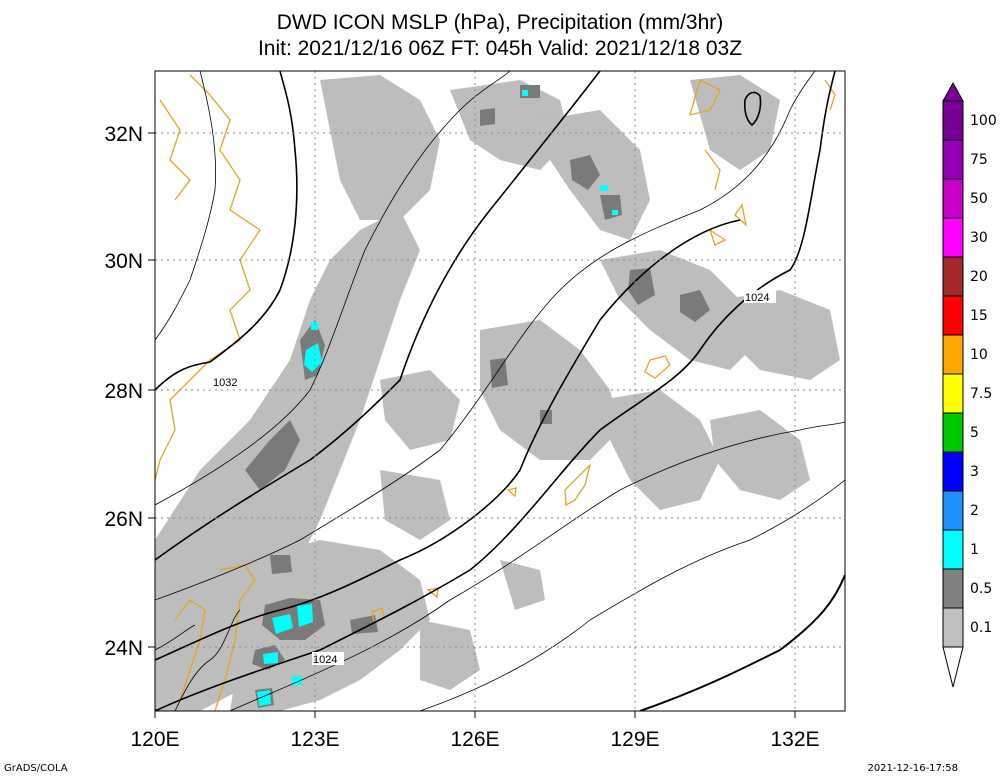 This screenshot has height=779, width=1000. I want to click on y-tick-label: 28N, so click(123, 391).